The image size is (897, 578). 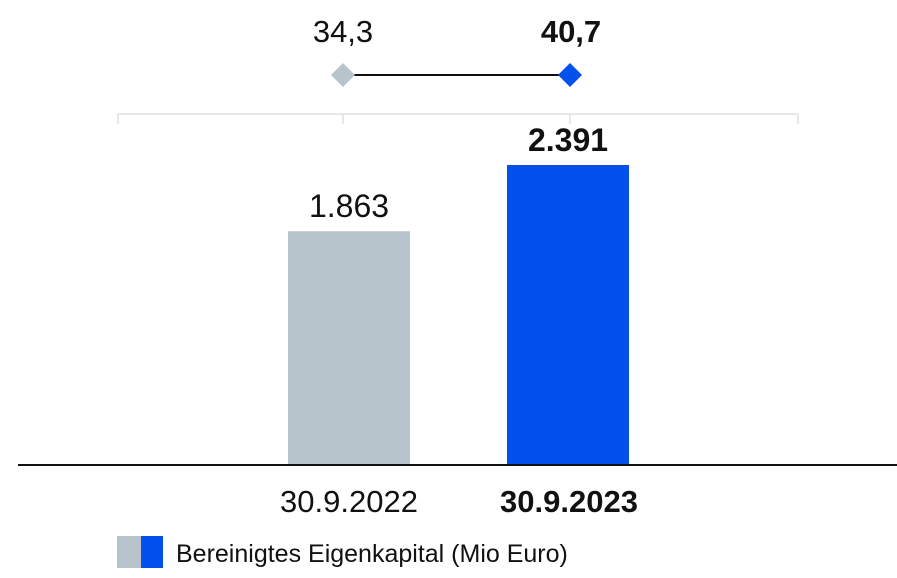 I want to click on category-label-2: 30.9.2023, so click(x=569, y=501).